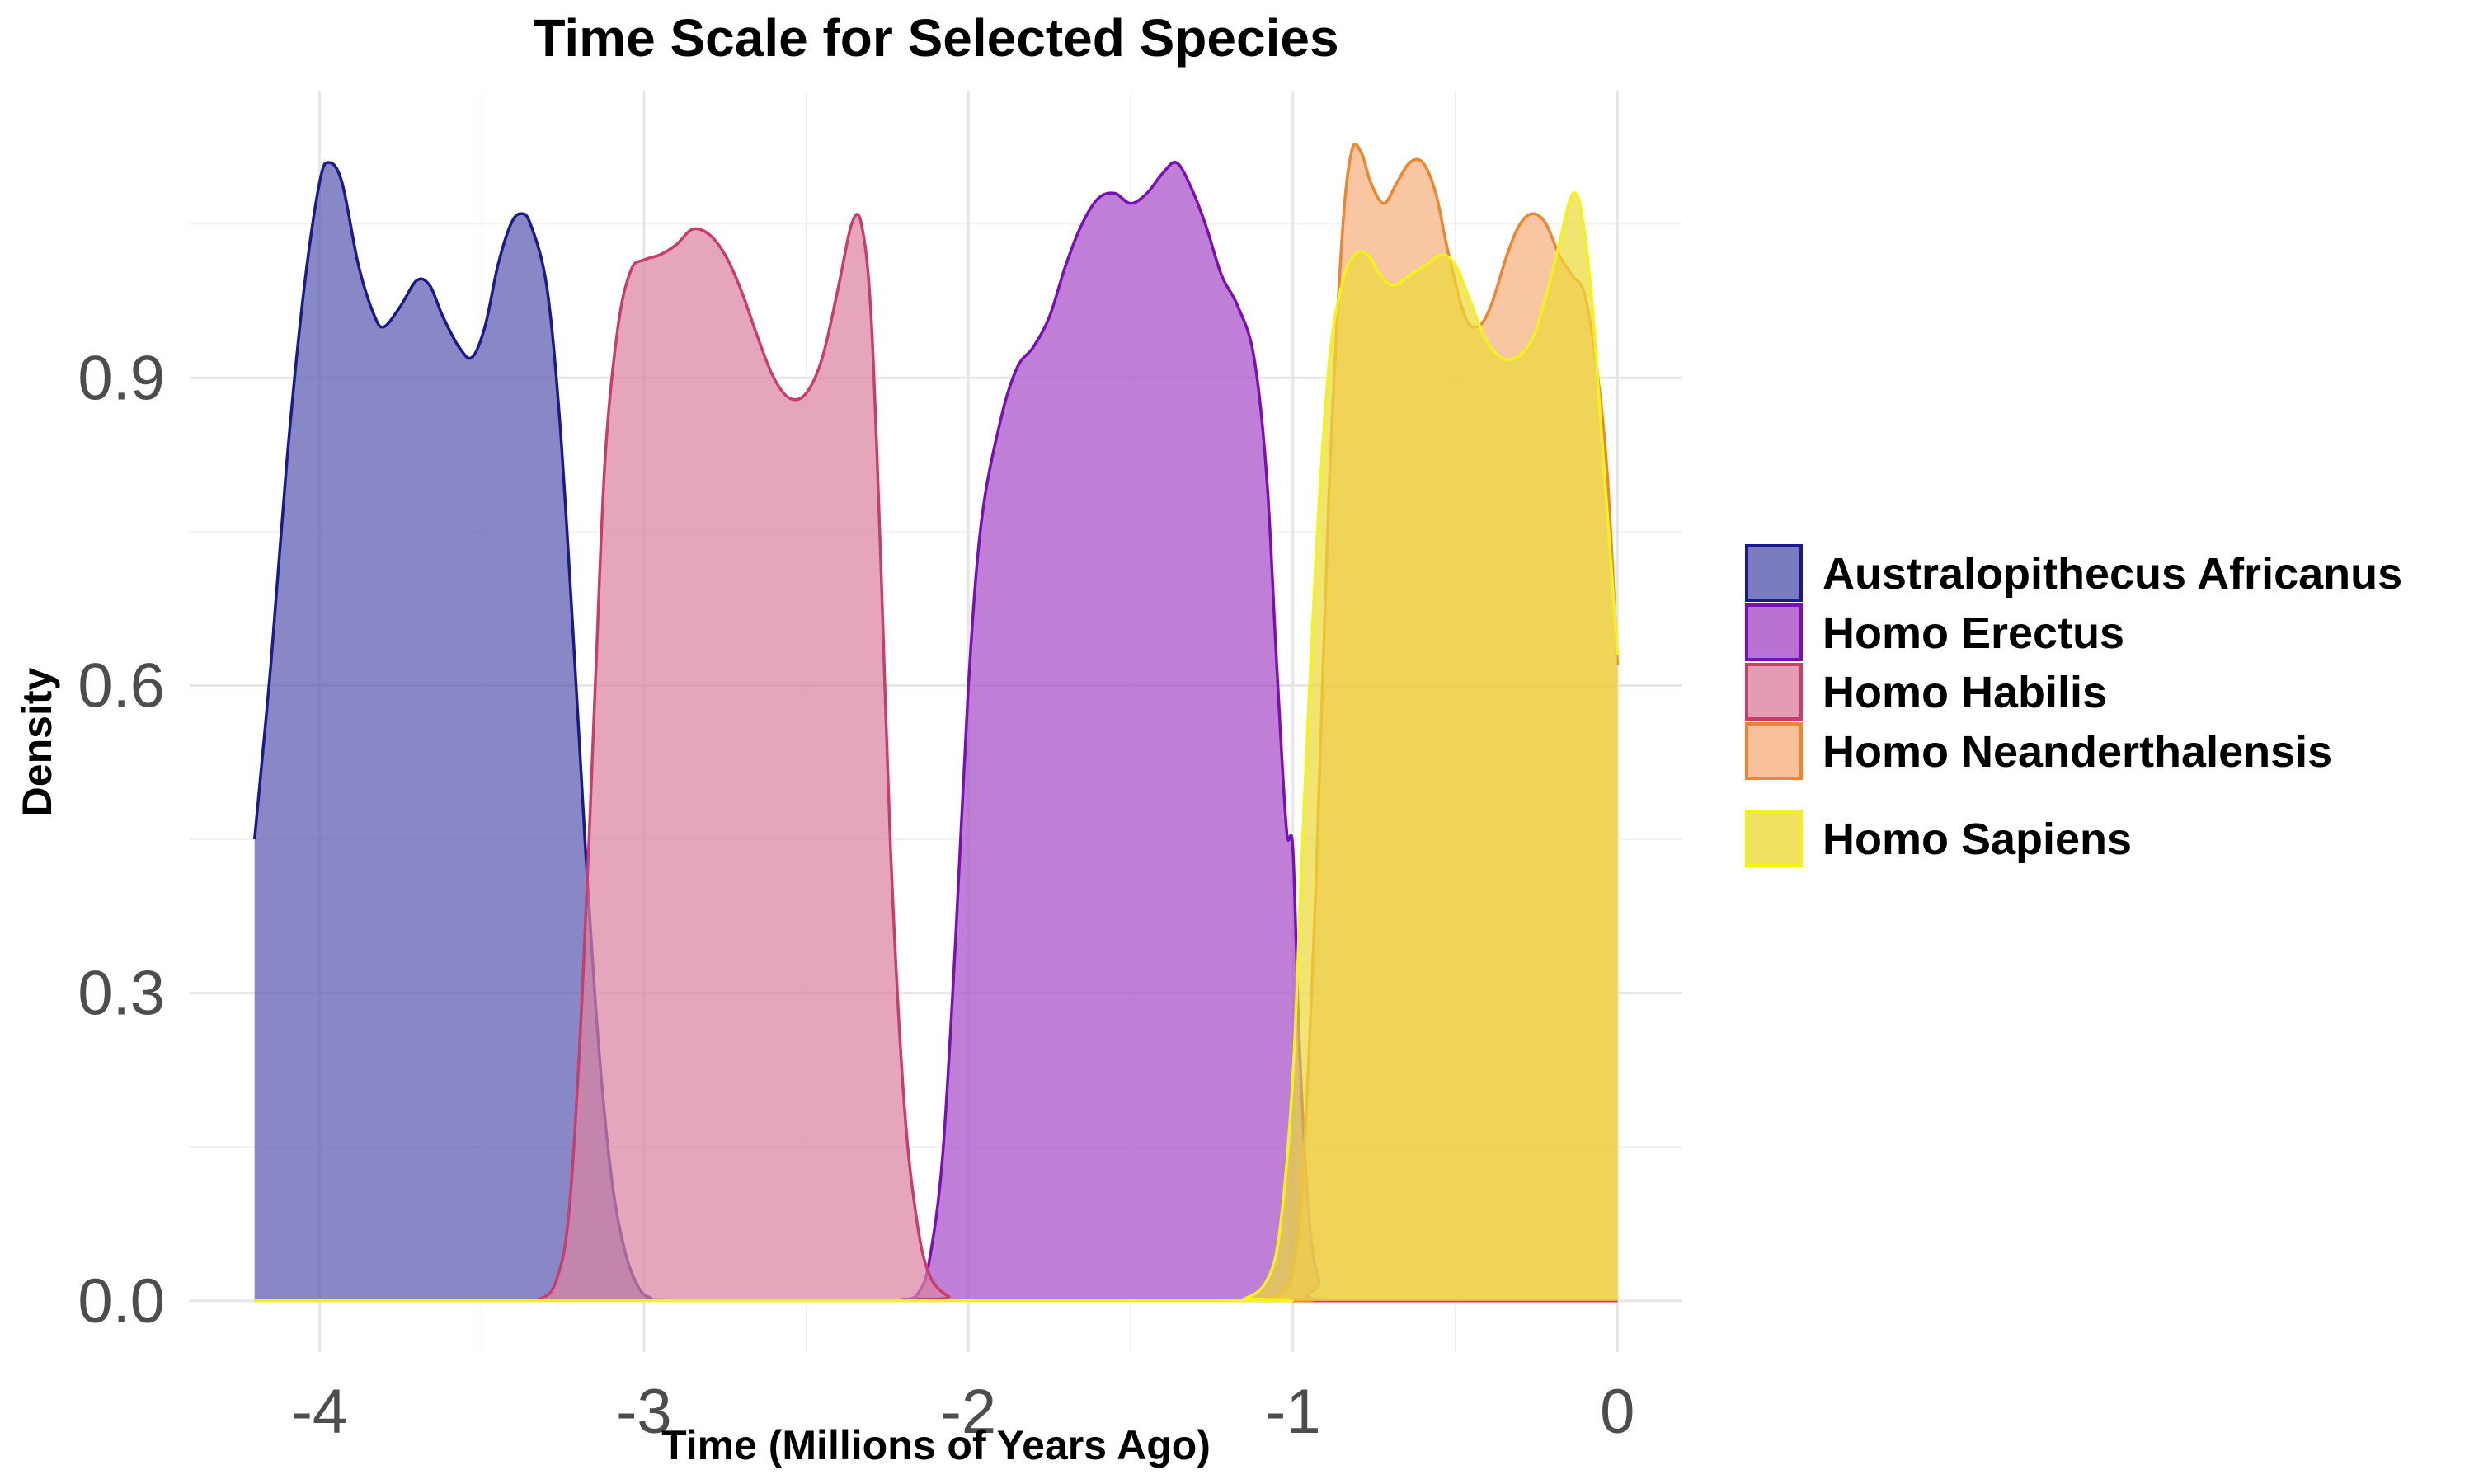 This screenshot has height=1484, width=2474. Describe the element at coordinates (1774, 573) in the screenshot. I see `legend-key-australopithecus-africanus` at that location.